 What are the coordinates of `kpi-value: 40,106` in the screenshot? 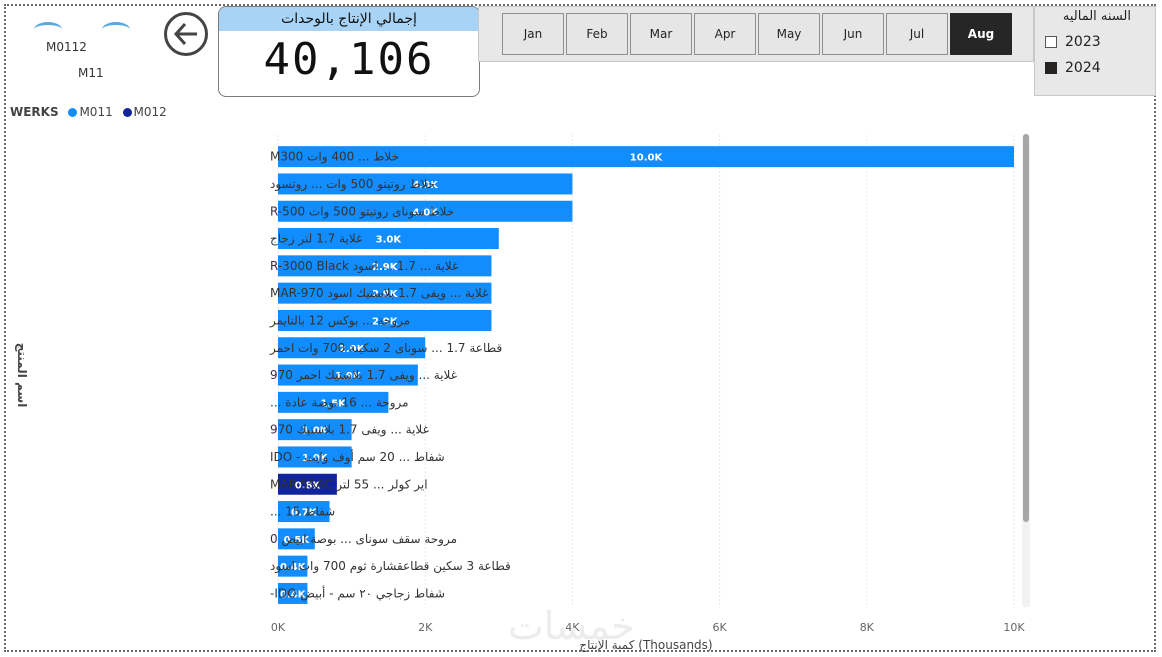 It's located at (349, 59).